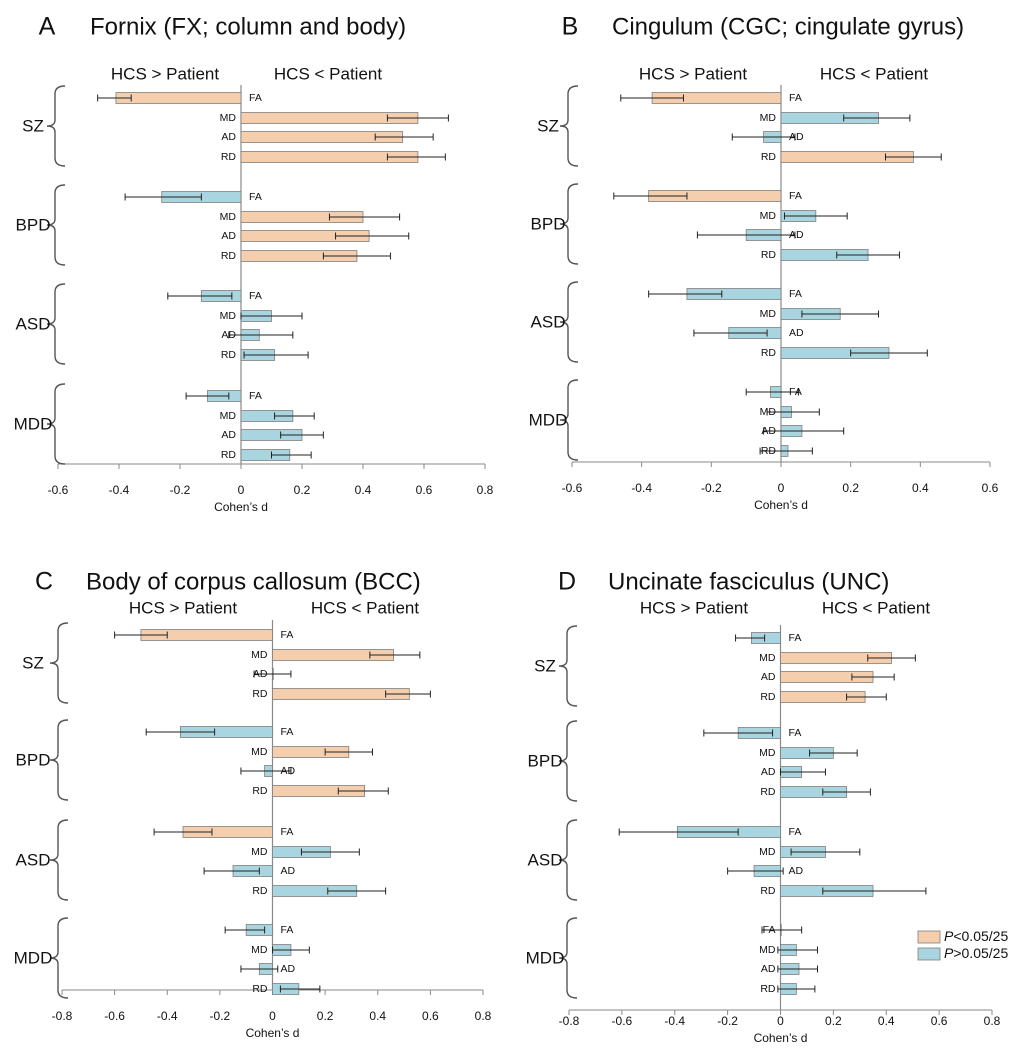 The height and width of the screenshot is (1049, 1035). Describe the element at coordinates (178, 98) in the screenshot. I see `bar-fa` at that location.